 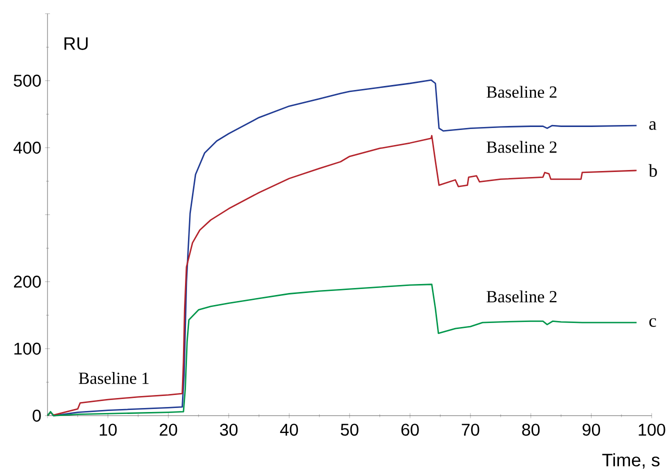 I want to click on x-tick-label: 30, so click(x=229, y=430).